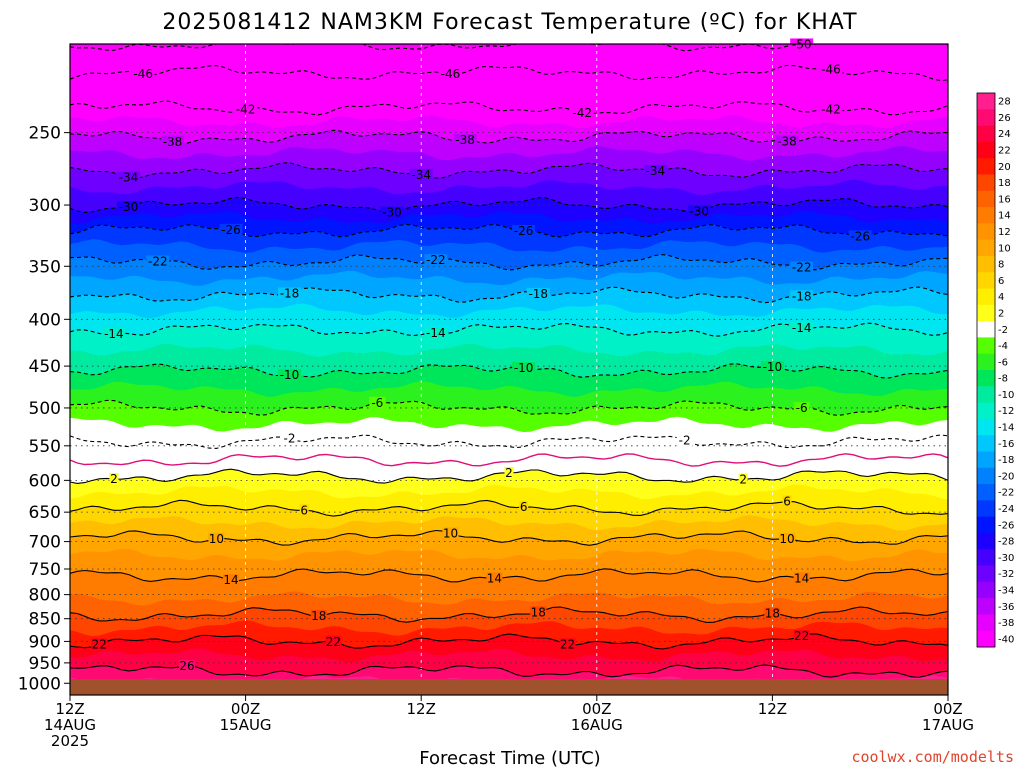  Describe the element at coordinates (596, 709) in the screenshot. I see `x-tick-label: 00Z` at that location.